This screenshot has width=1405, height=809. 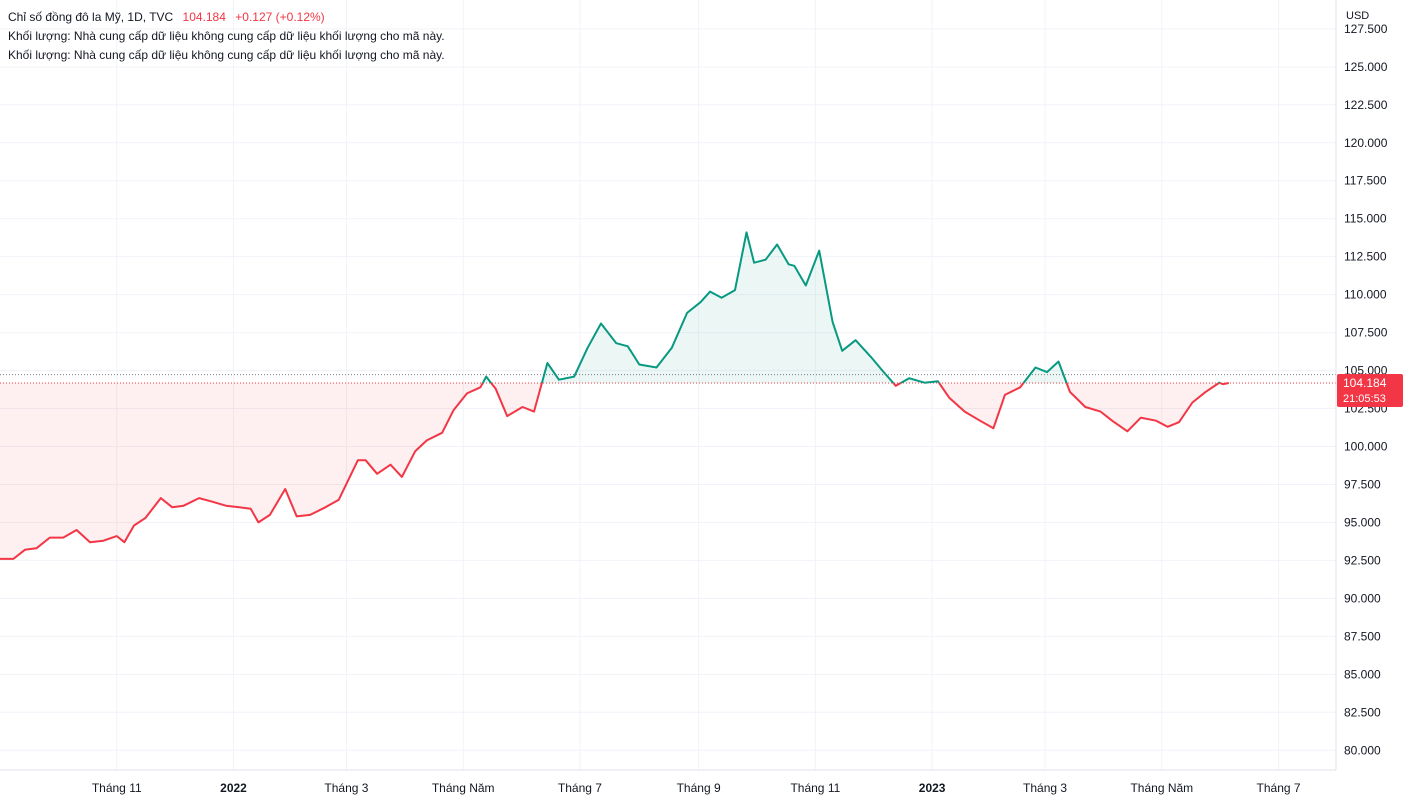 I want to click on y-tick-label: 95.000, so click(x=1362, y=522).